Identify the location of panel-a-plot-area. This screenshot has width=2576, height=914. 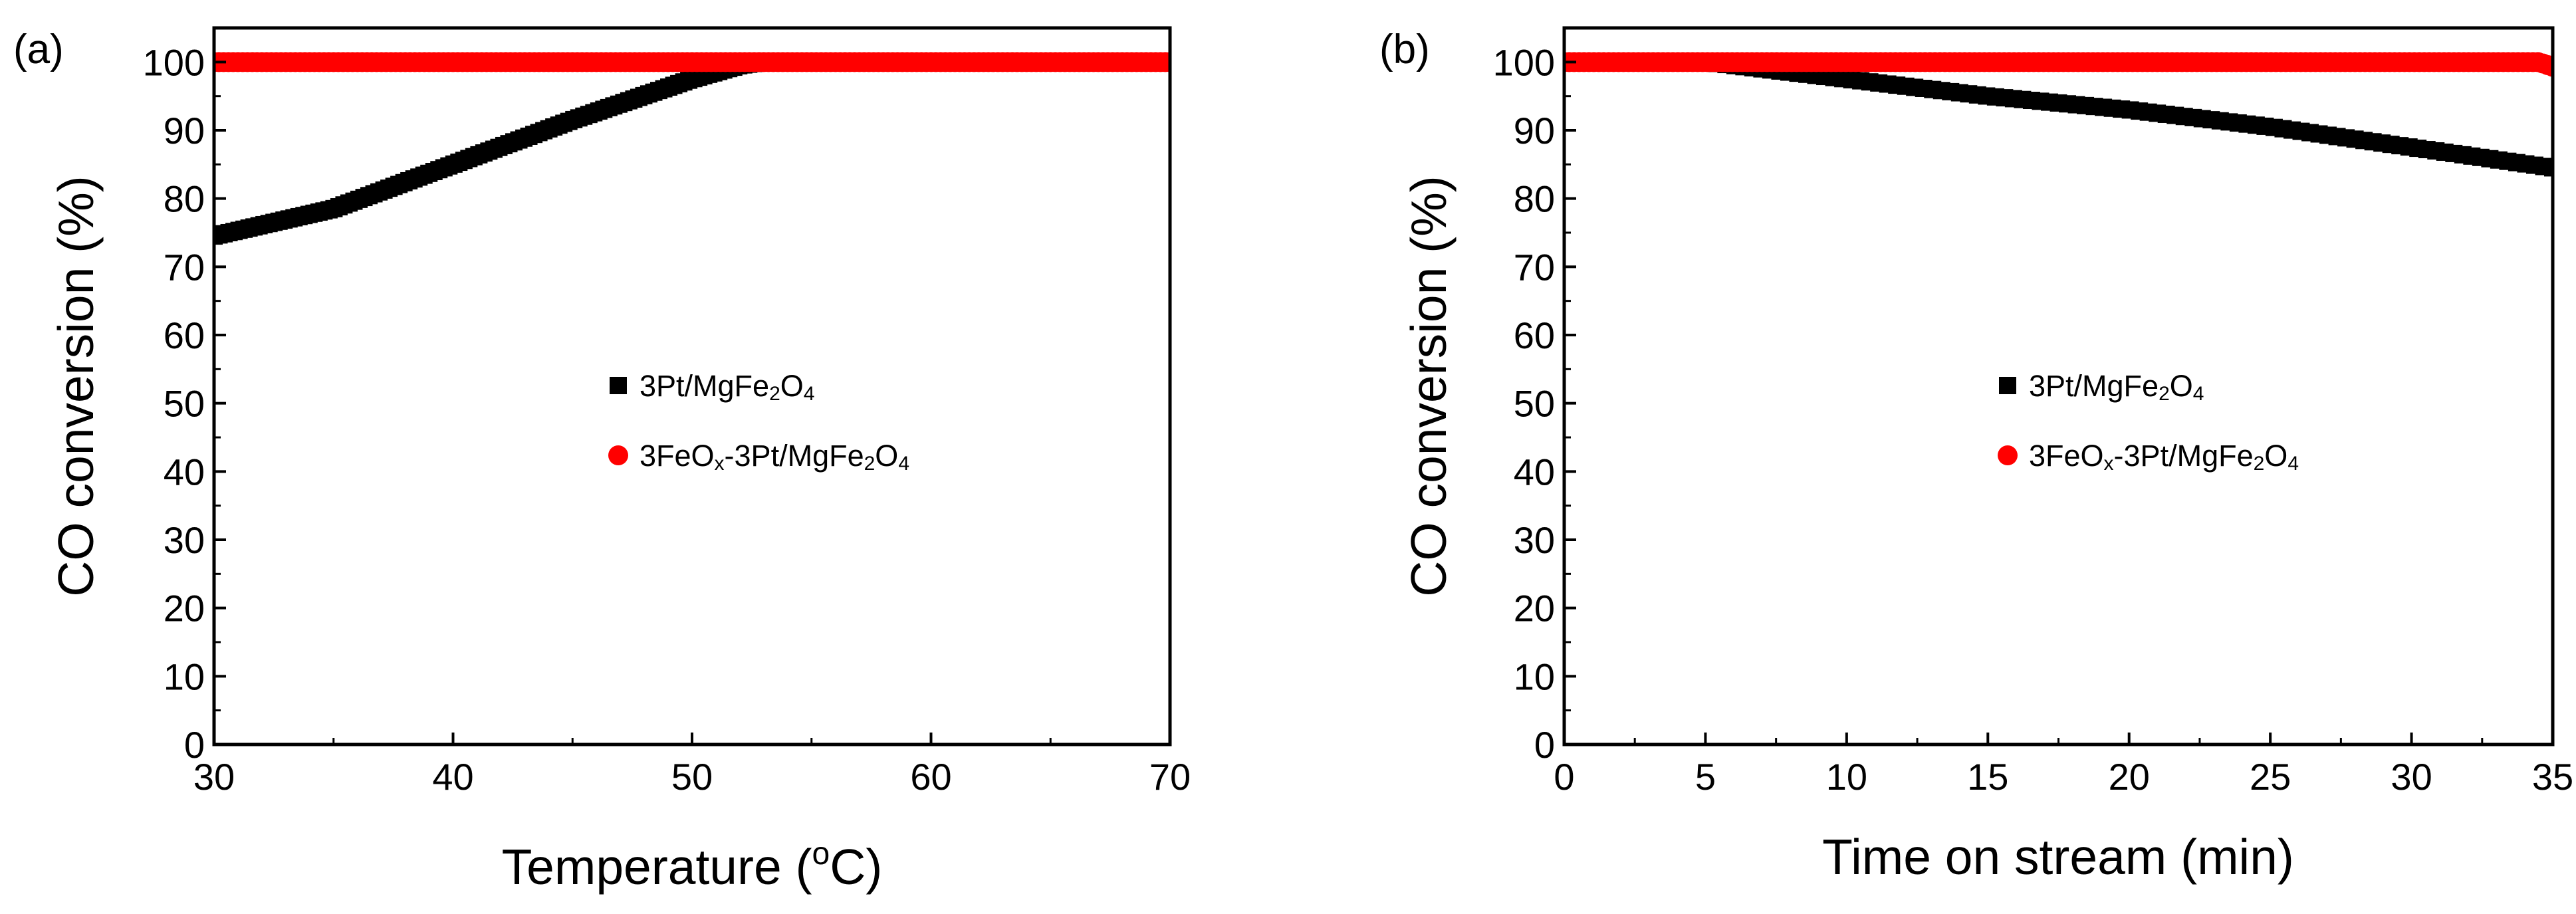
(692, 148).